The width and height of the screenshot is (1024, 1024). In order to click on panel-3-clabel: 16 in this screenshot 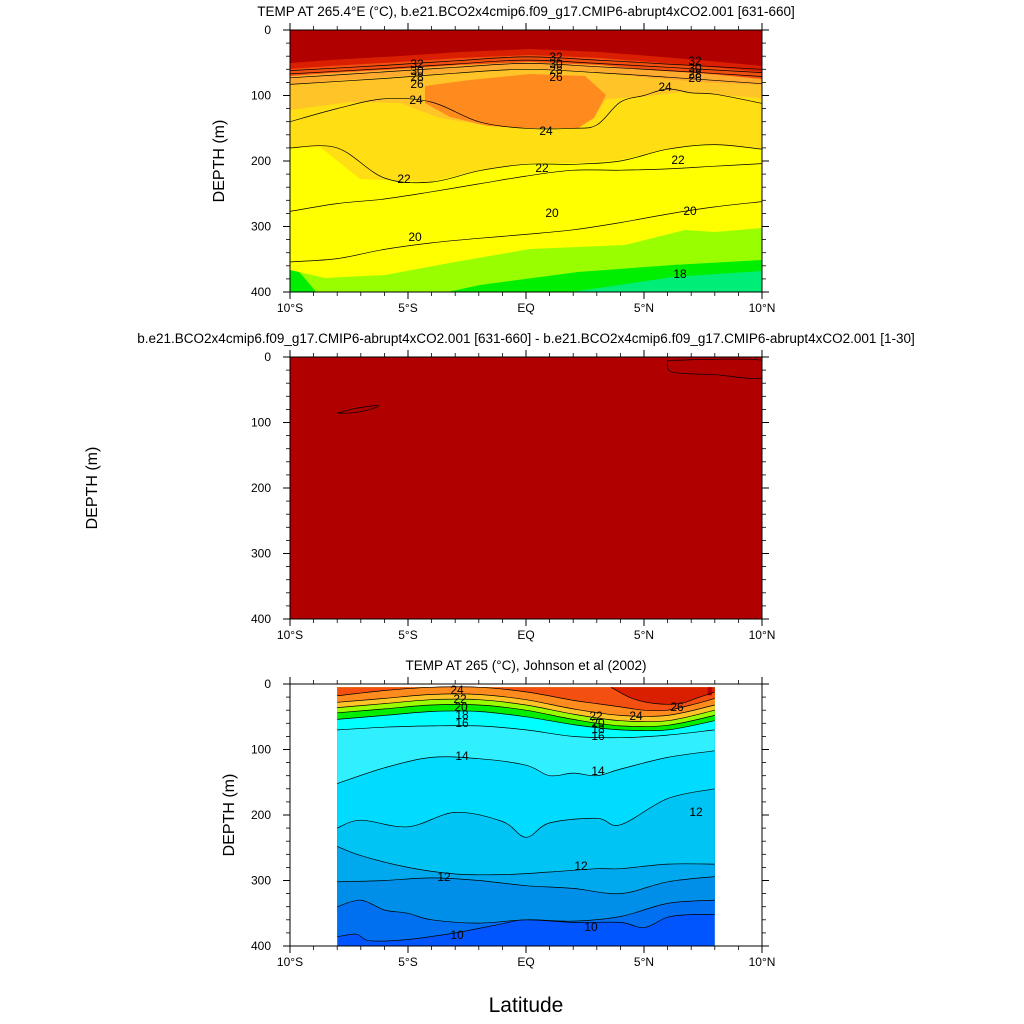, I will do `click(598, 736)`.